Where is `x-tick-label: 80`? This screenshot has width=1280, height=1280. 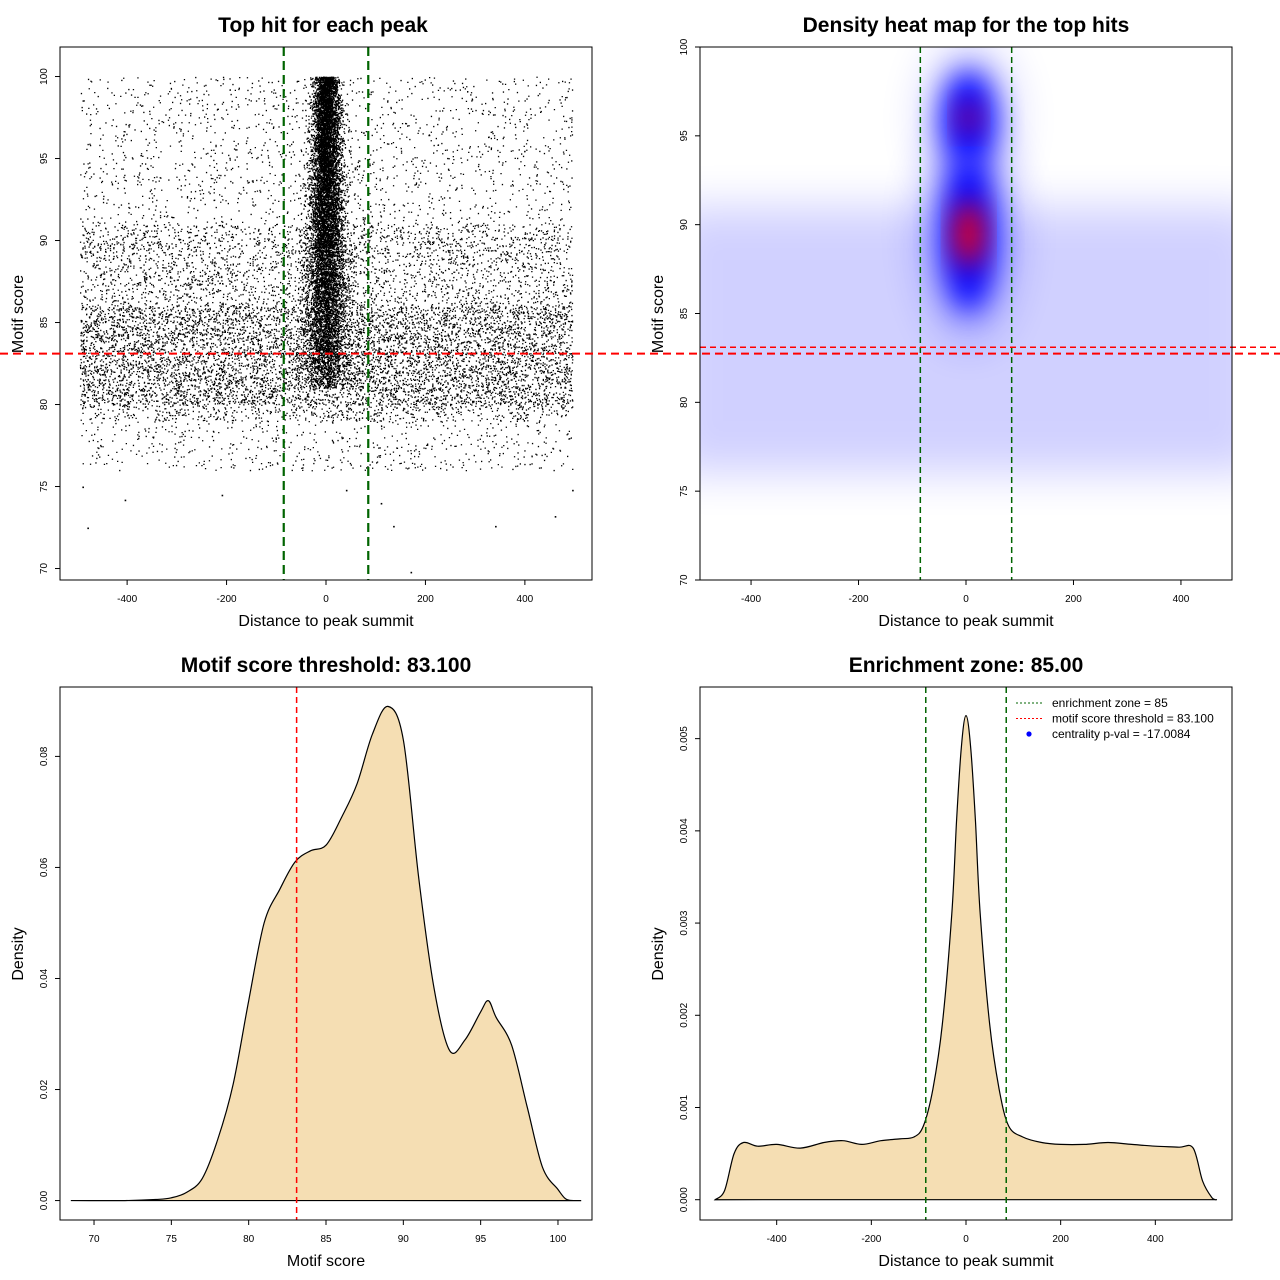 x-tick-label: 80 is located at coordinates (249, 1239).